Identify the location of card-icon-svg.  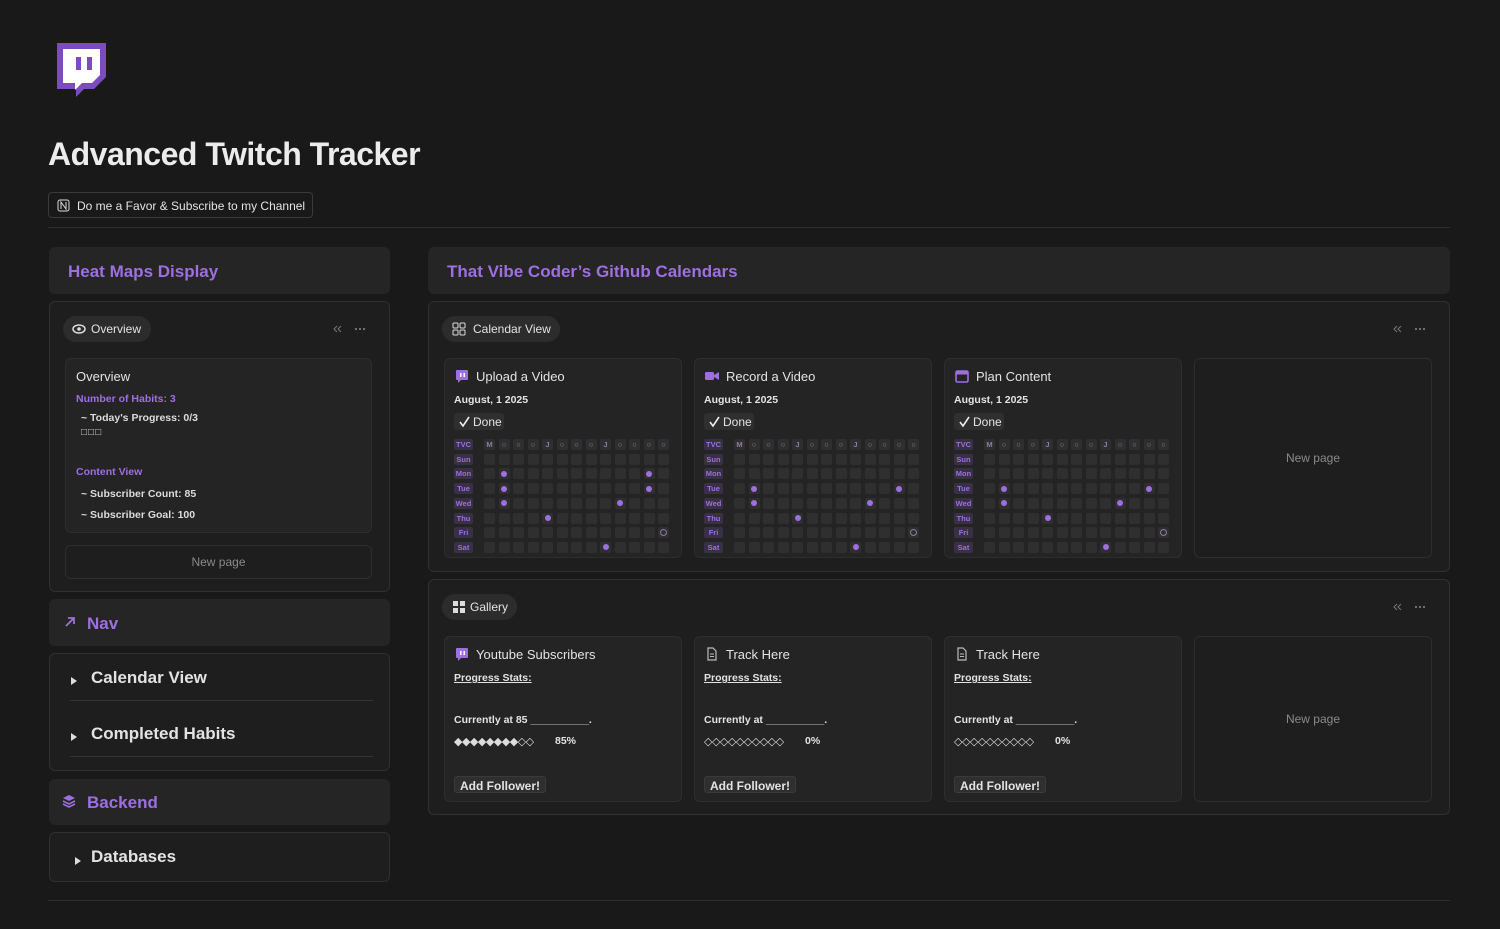
(712, 654).